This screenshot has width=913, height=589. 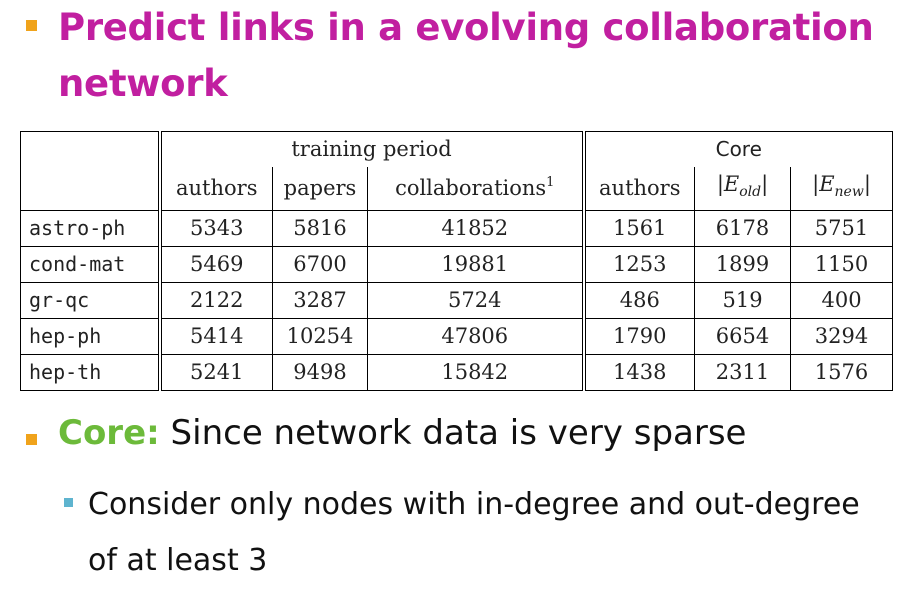 I want to click on table-cell: 5241, so click(x=216, y=373).